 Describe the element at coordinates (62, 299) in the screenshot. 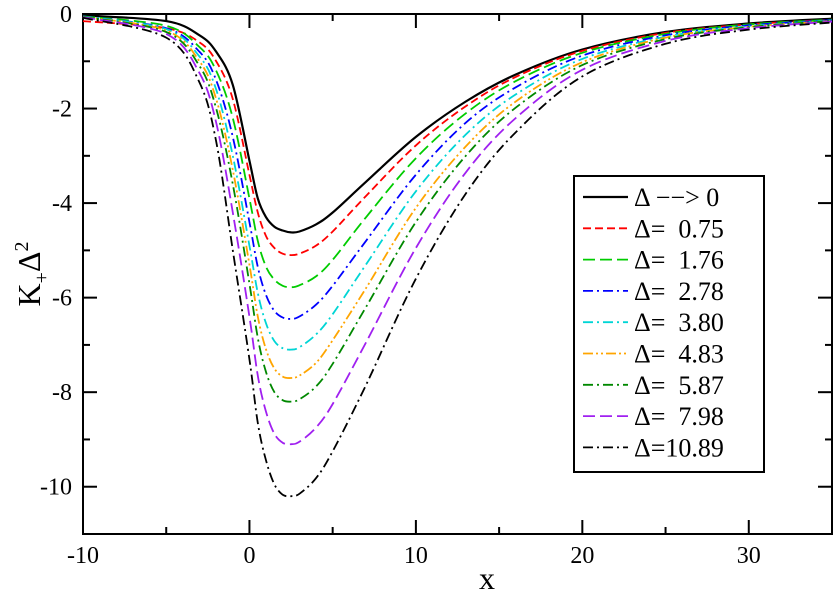

I see `y-tick-label: -6` at that location.